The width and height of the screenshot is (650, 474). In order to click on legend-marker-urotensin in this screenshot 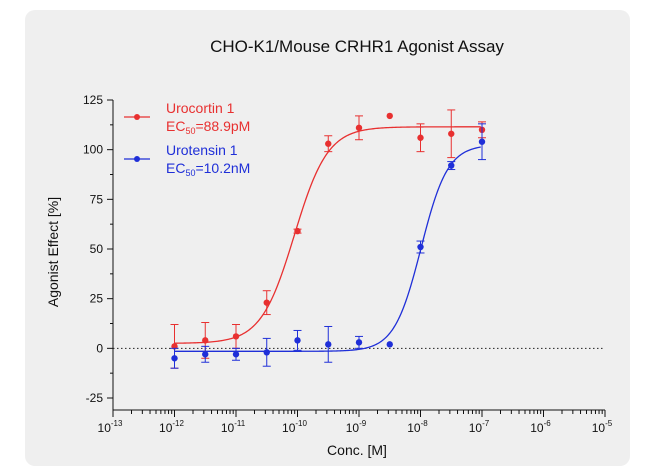, I will do `click(137, 159)`.